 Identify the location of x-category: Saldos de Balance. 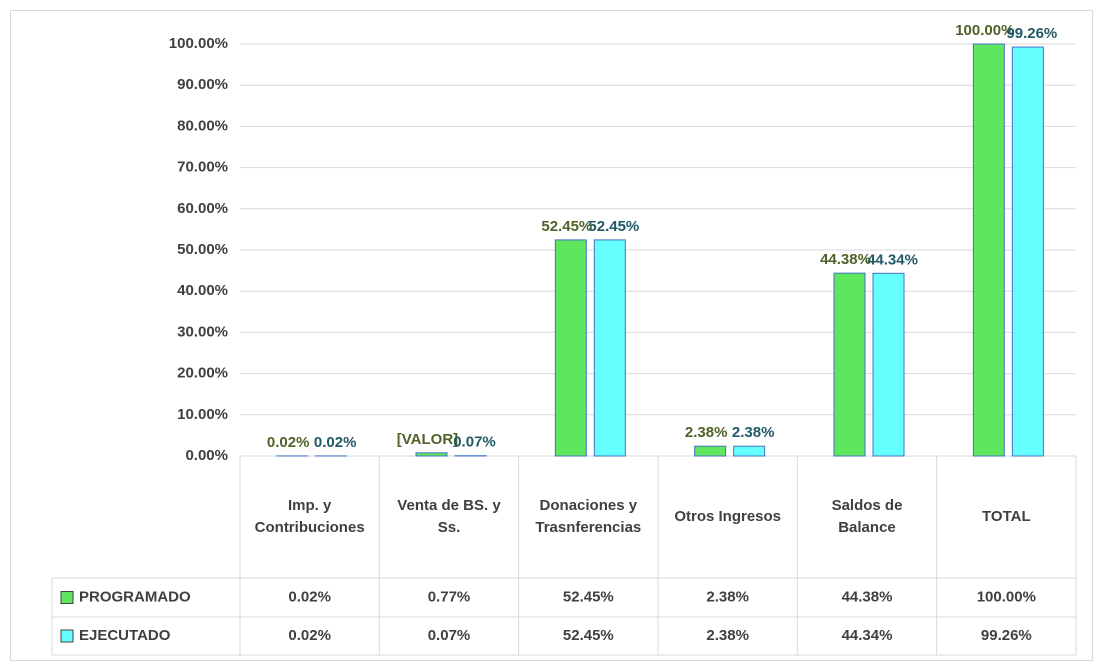
(867, 516).